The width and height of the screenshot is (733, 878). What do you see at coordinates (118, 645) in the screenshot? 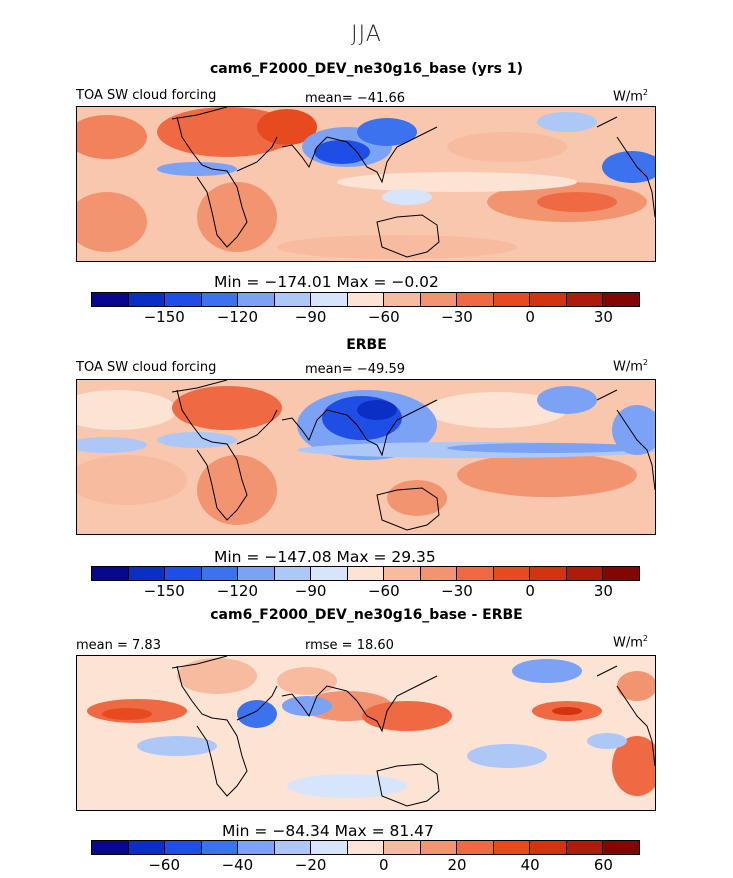
I see `panel-3-mean-label: mean = 7.83` at bounding box center [118, 645].